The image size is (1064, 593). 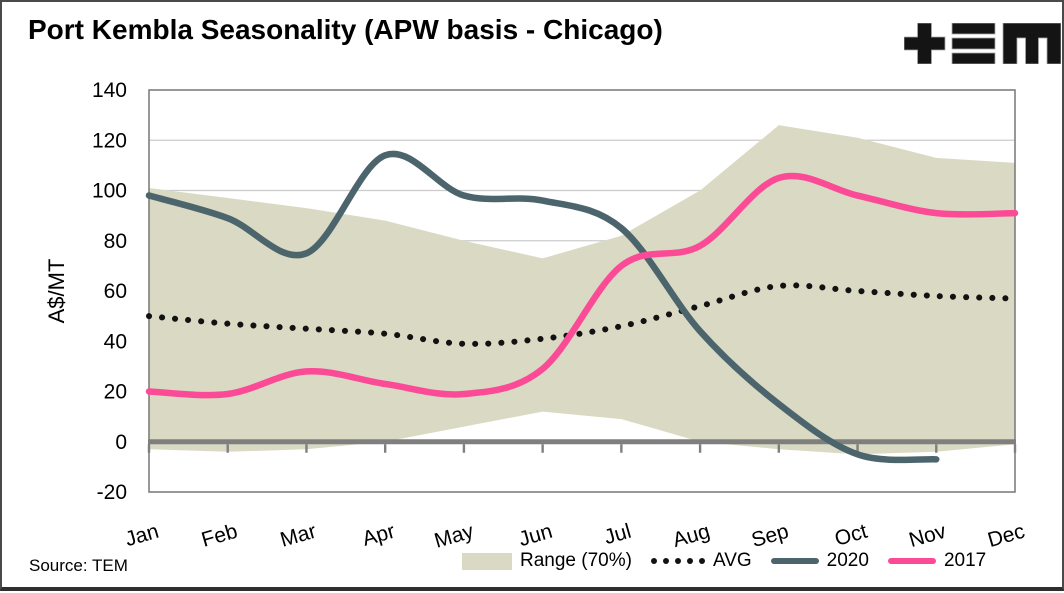 I want to click on logo-m-glyph, so click(x=1031, y=43).